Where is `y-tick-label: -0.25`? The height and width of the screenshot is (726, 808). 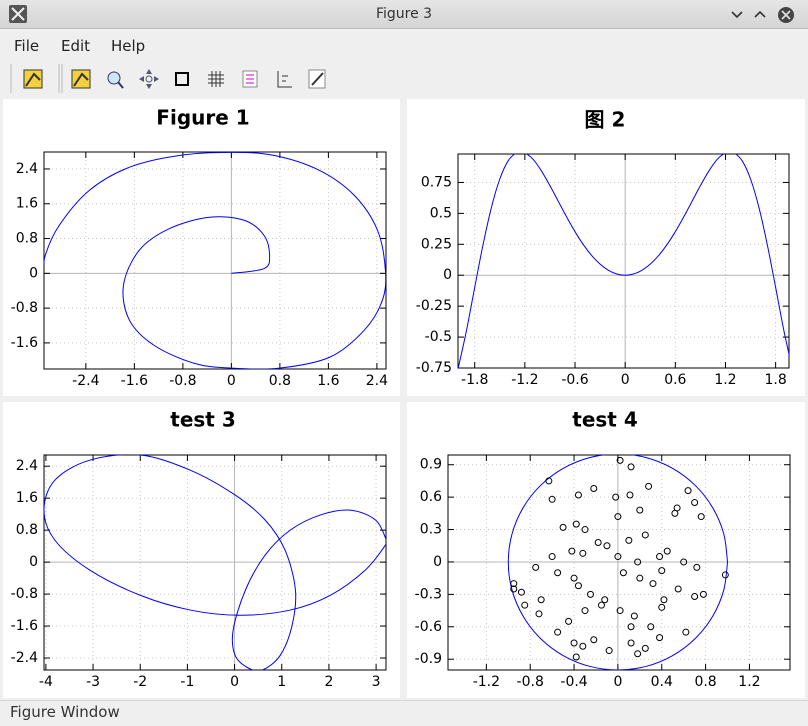
y-tick-label: -0.25 is located at coordinates (434, 306).